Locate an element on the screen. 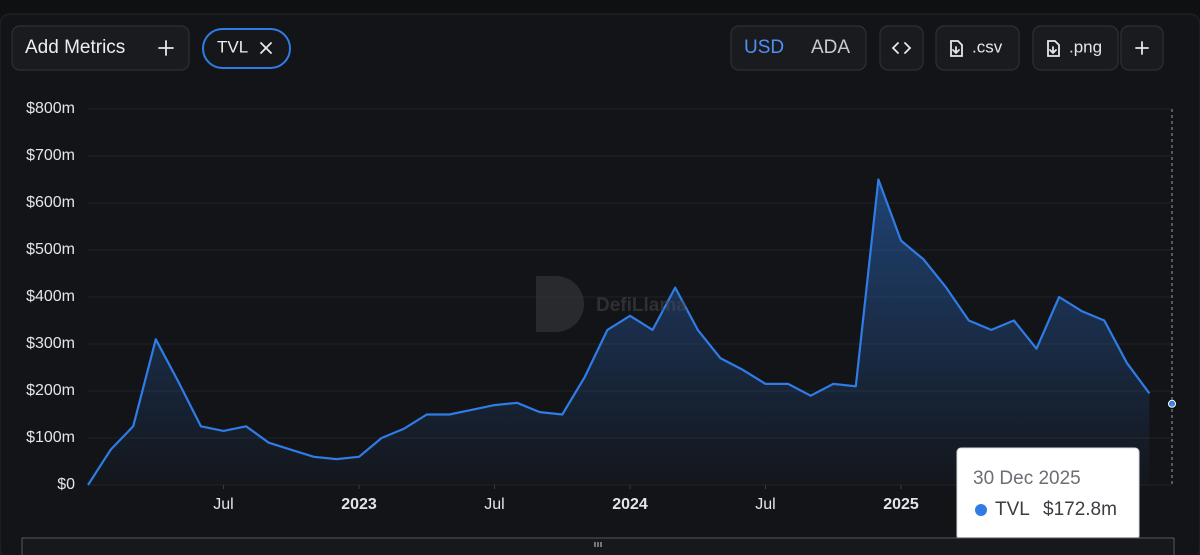  add-metrics-button: Add Metrics is located at coordinates (100, 48).